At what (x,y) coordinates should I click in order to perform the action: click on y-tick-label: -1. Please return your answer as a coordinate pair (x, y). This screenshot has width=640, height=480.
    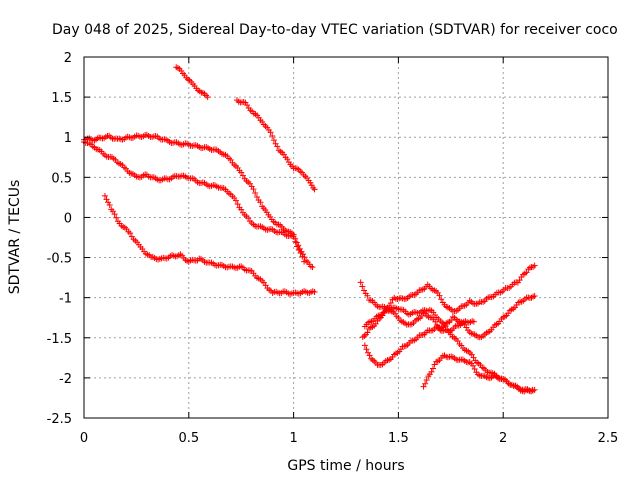
    Looking at the image, I should click on (65, 299).